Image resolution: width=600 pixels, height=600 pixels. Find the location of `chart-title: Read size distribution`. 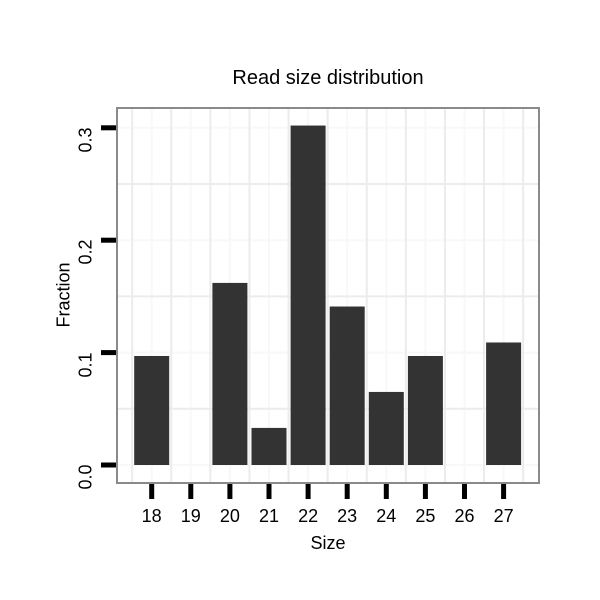

chart-title: Read size distribution is located at coordinates (328, 78).